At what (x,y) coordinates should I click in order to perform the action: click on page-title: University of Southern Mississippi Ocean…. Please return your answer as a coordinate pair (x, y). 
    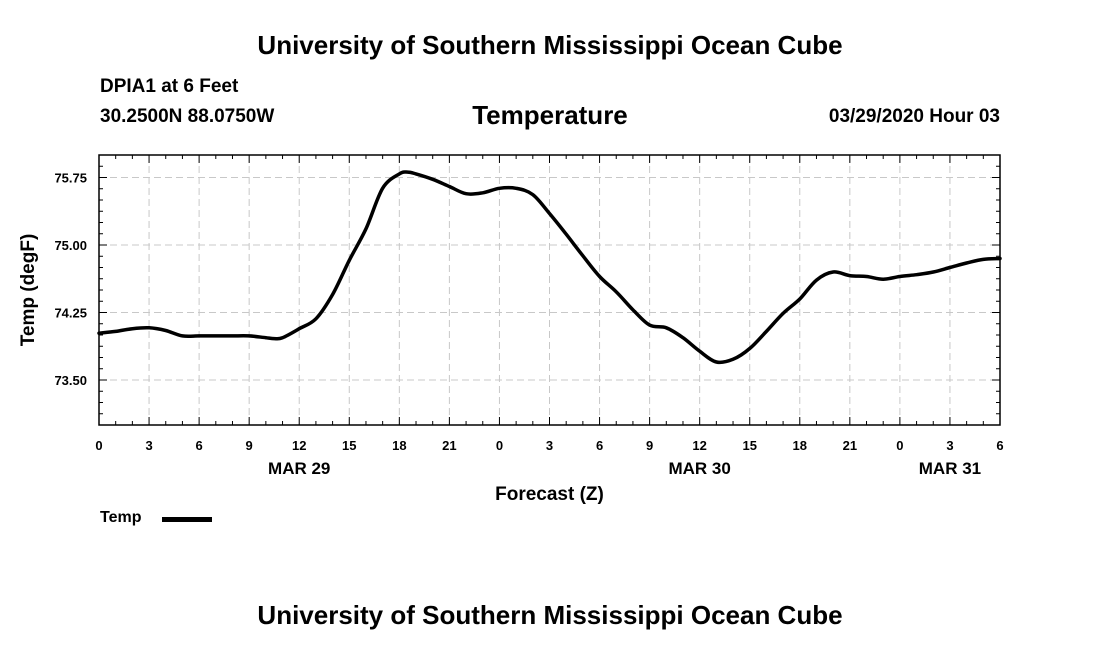
    Looking at the image, I should click on (550, 45).